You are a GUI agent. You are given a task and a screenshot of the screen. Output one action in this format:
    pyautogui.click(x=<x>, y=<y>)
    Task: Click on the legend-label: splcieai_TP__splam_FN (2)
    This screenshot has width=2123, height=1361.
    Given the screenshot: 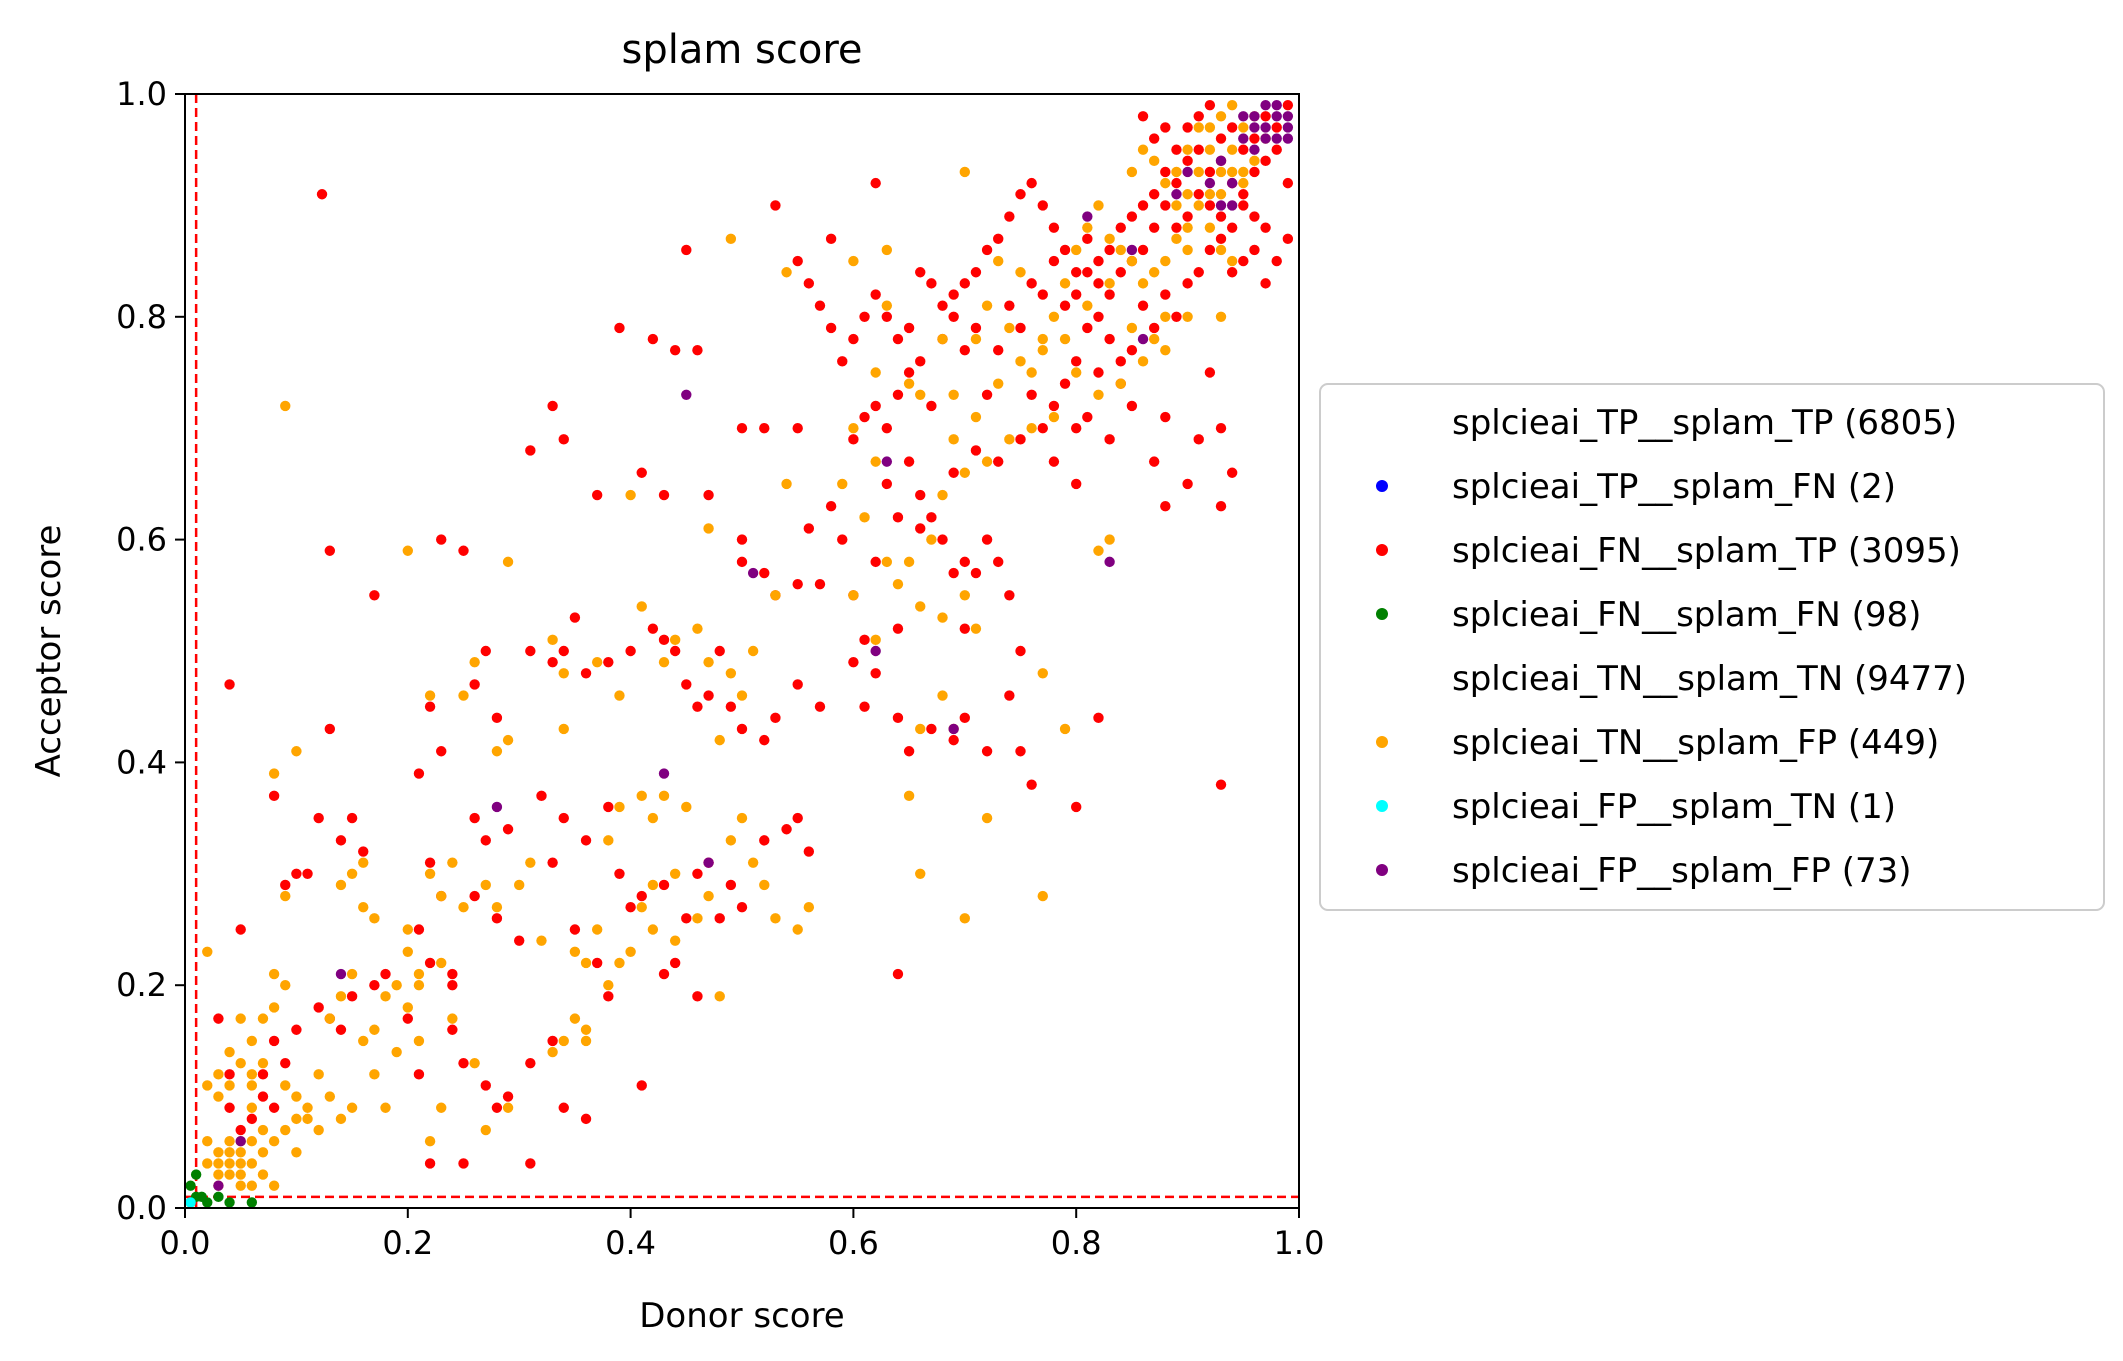 What is the action you would take?
    pyautogui.click(x=1674, y=487)
    